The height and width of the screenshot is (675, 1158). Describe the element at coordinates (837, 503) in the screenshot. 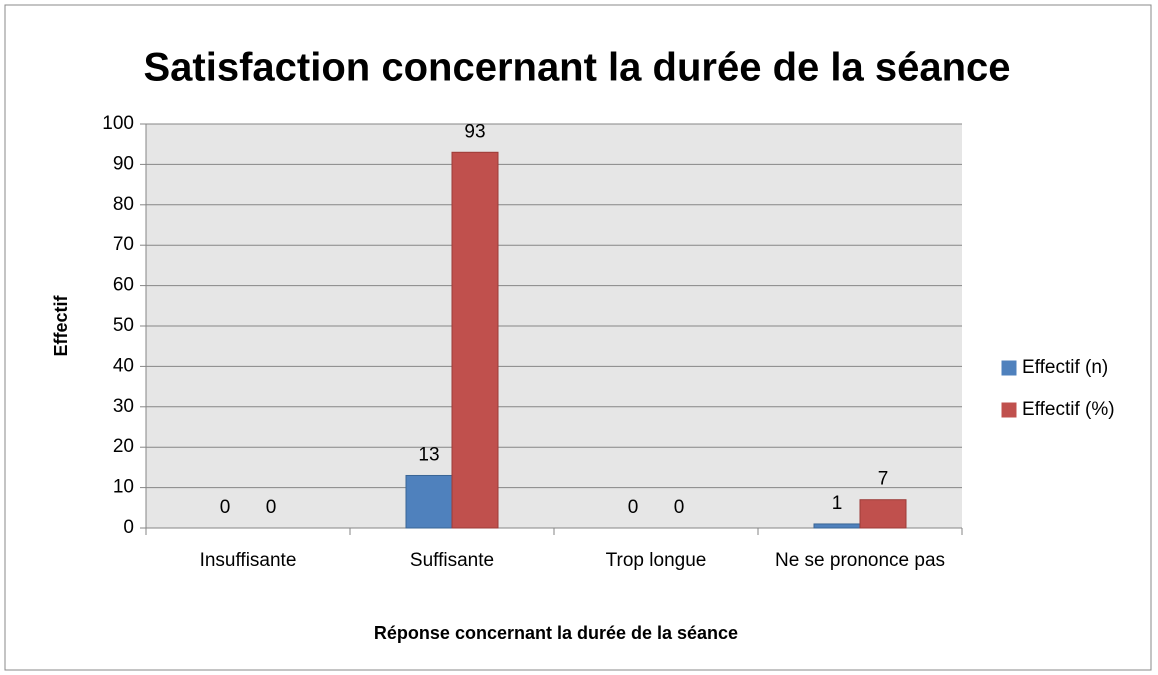

I see `data-label: 1` at that location.